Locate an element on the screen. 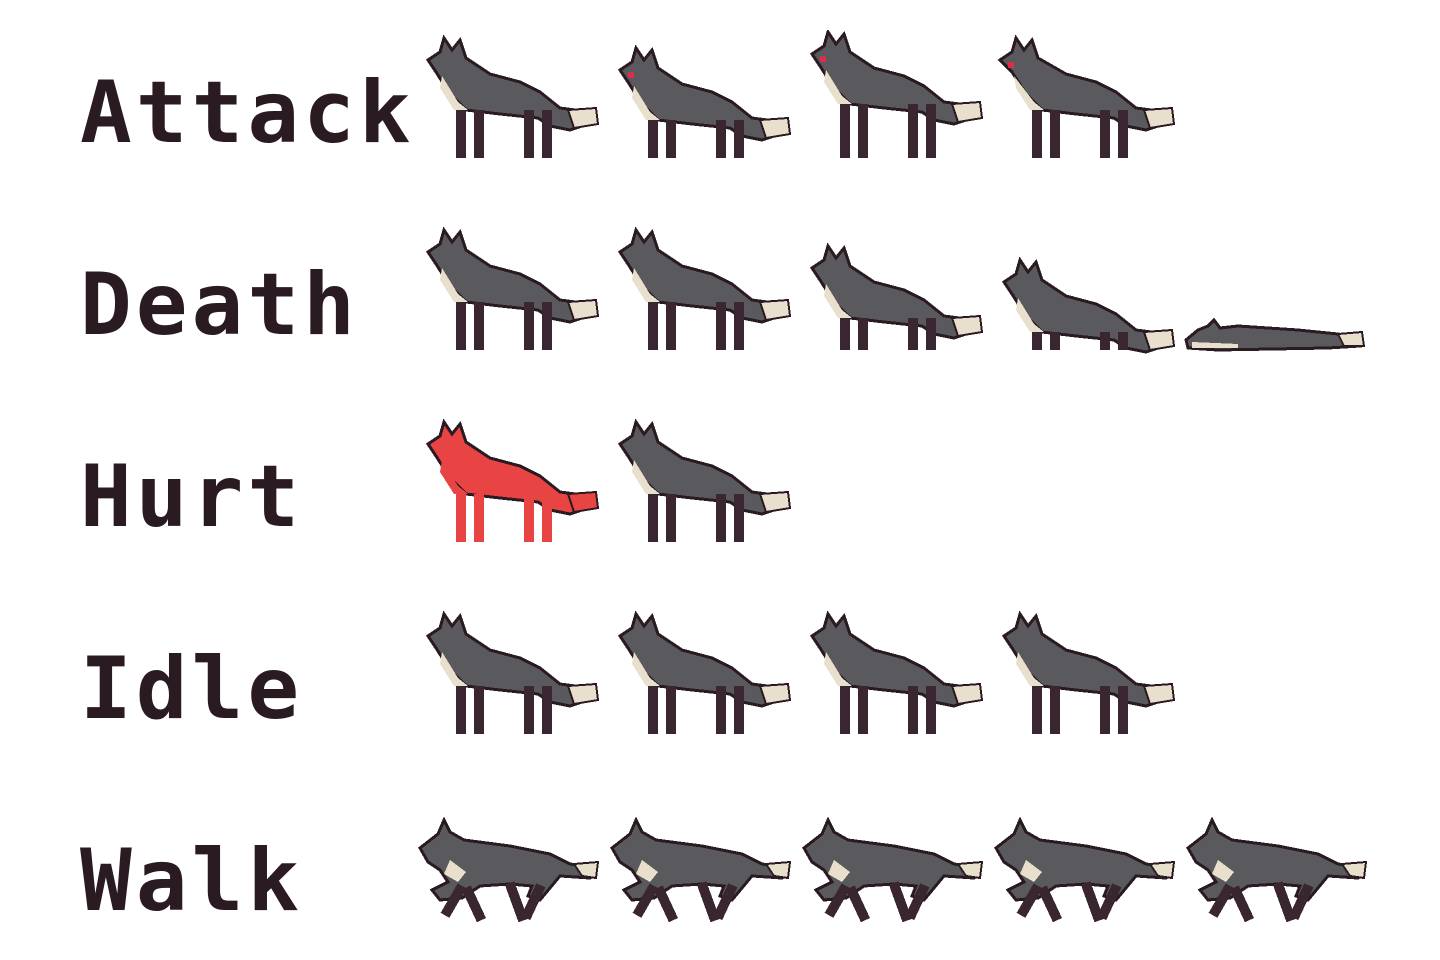 The image size is (1440, 960). animation-label: Hurt is located at coordinates (192, 497).